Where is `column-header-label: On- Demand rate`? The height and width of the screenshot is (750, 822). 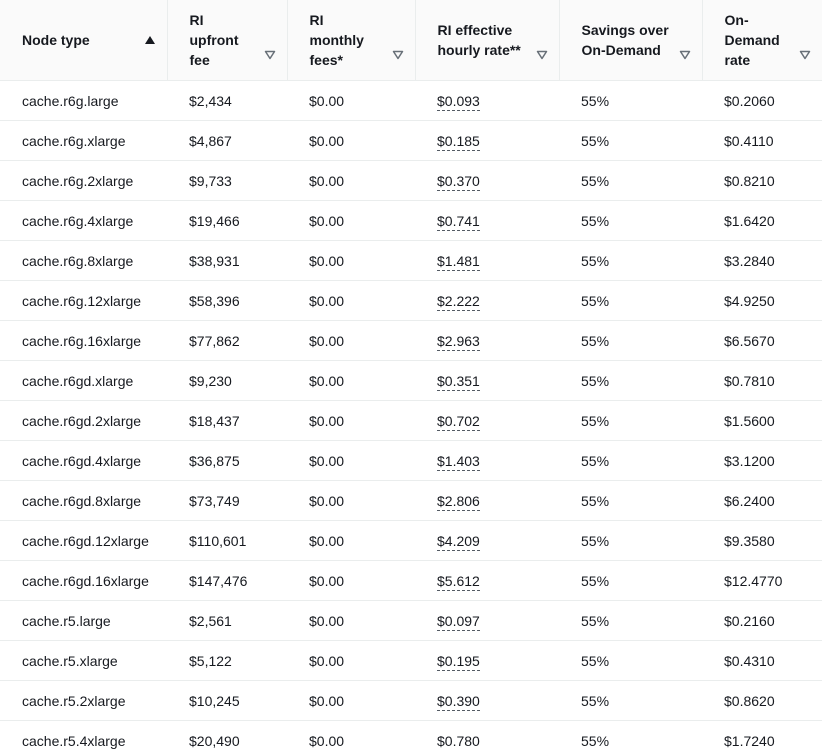 column-header-label: On- Demand rate is located at coordinates (752, 40).